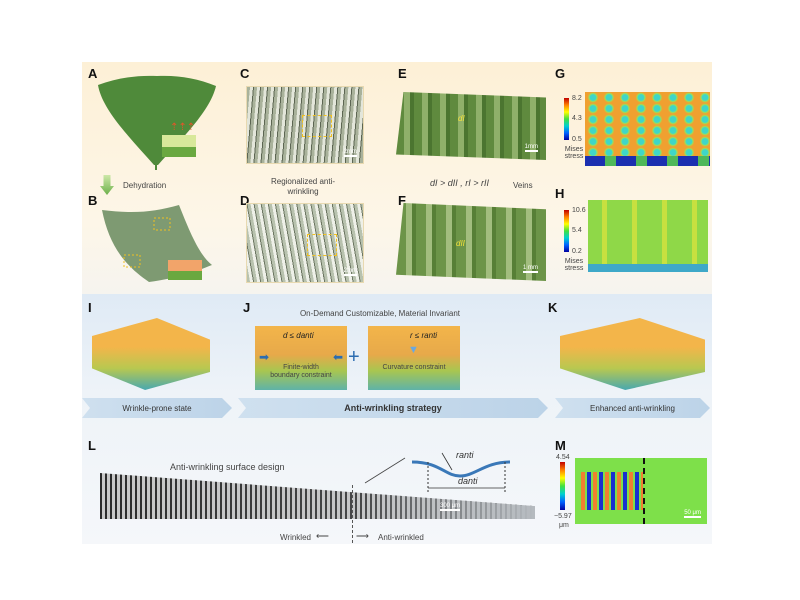 This screenshot has width=800, height=600. Describe the element at coordinates (401, 537) in the screenshot. I see `anti-wrinkled-label: Anti-wrinkled` at that location.